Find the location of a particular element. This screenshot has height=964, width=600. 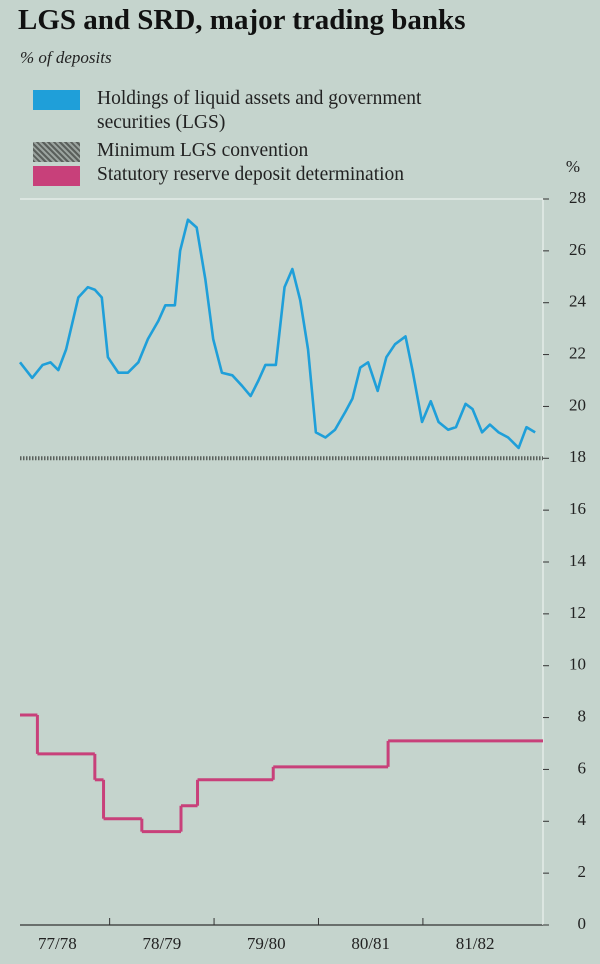

y-tick-label: 12 is located at coordinates (577, 612).